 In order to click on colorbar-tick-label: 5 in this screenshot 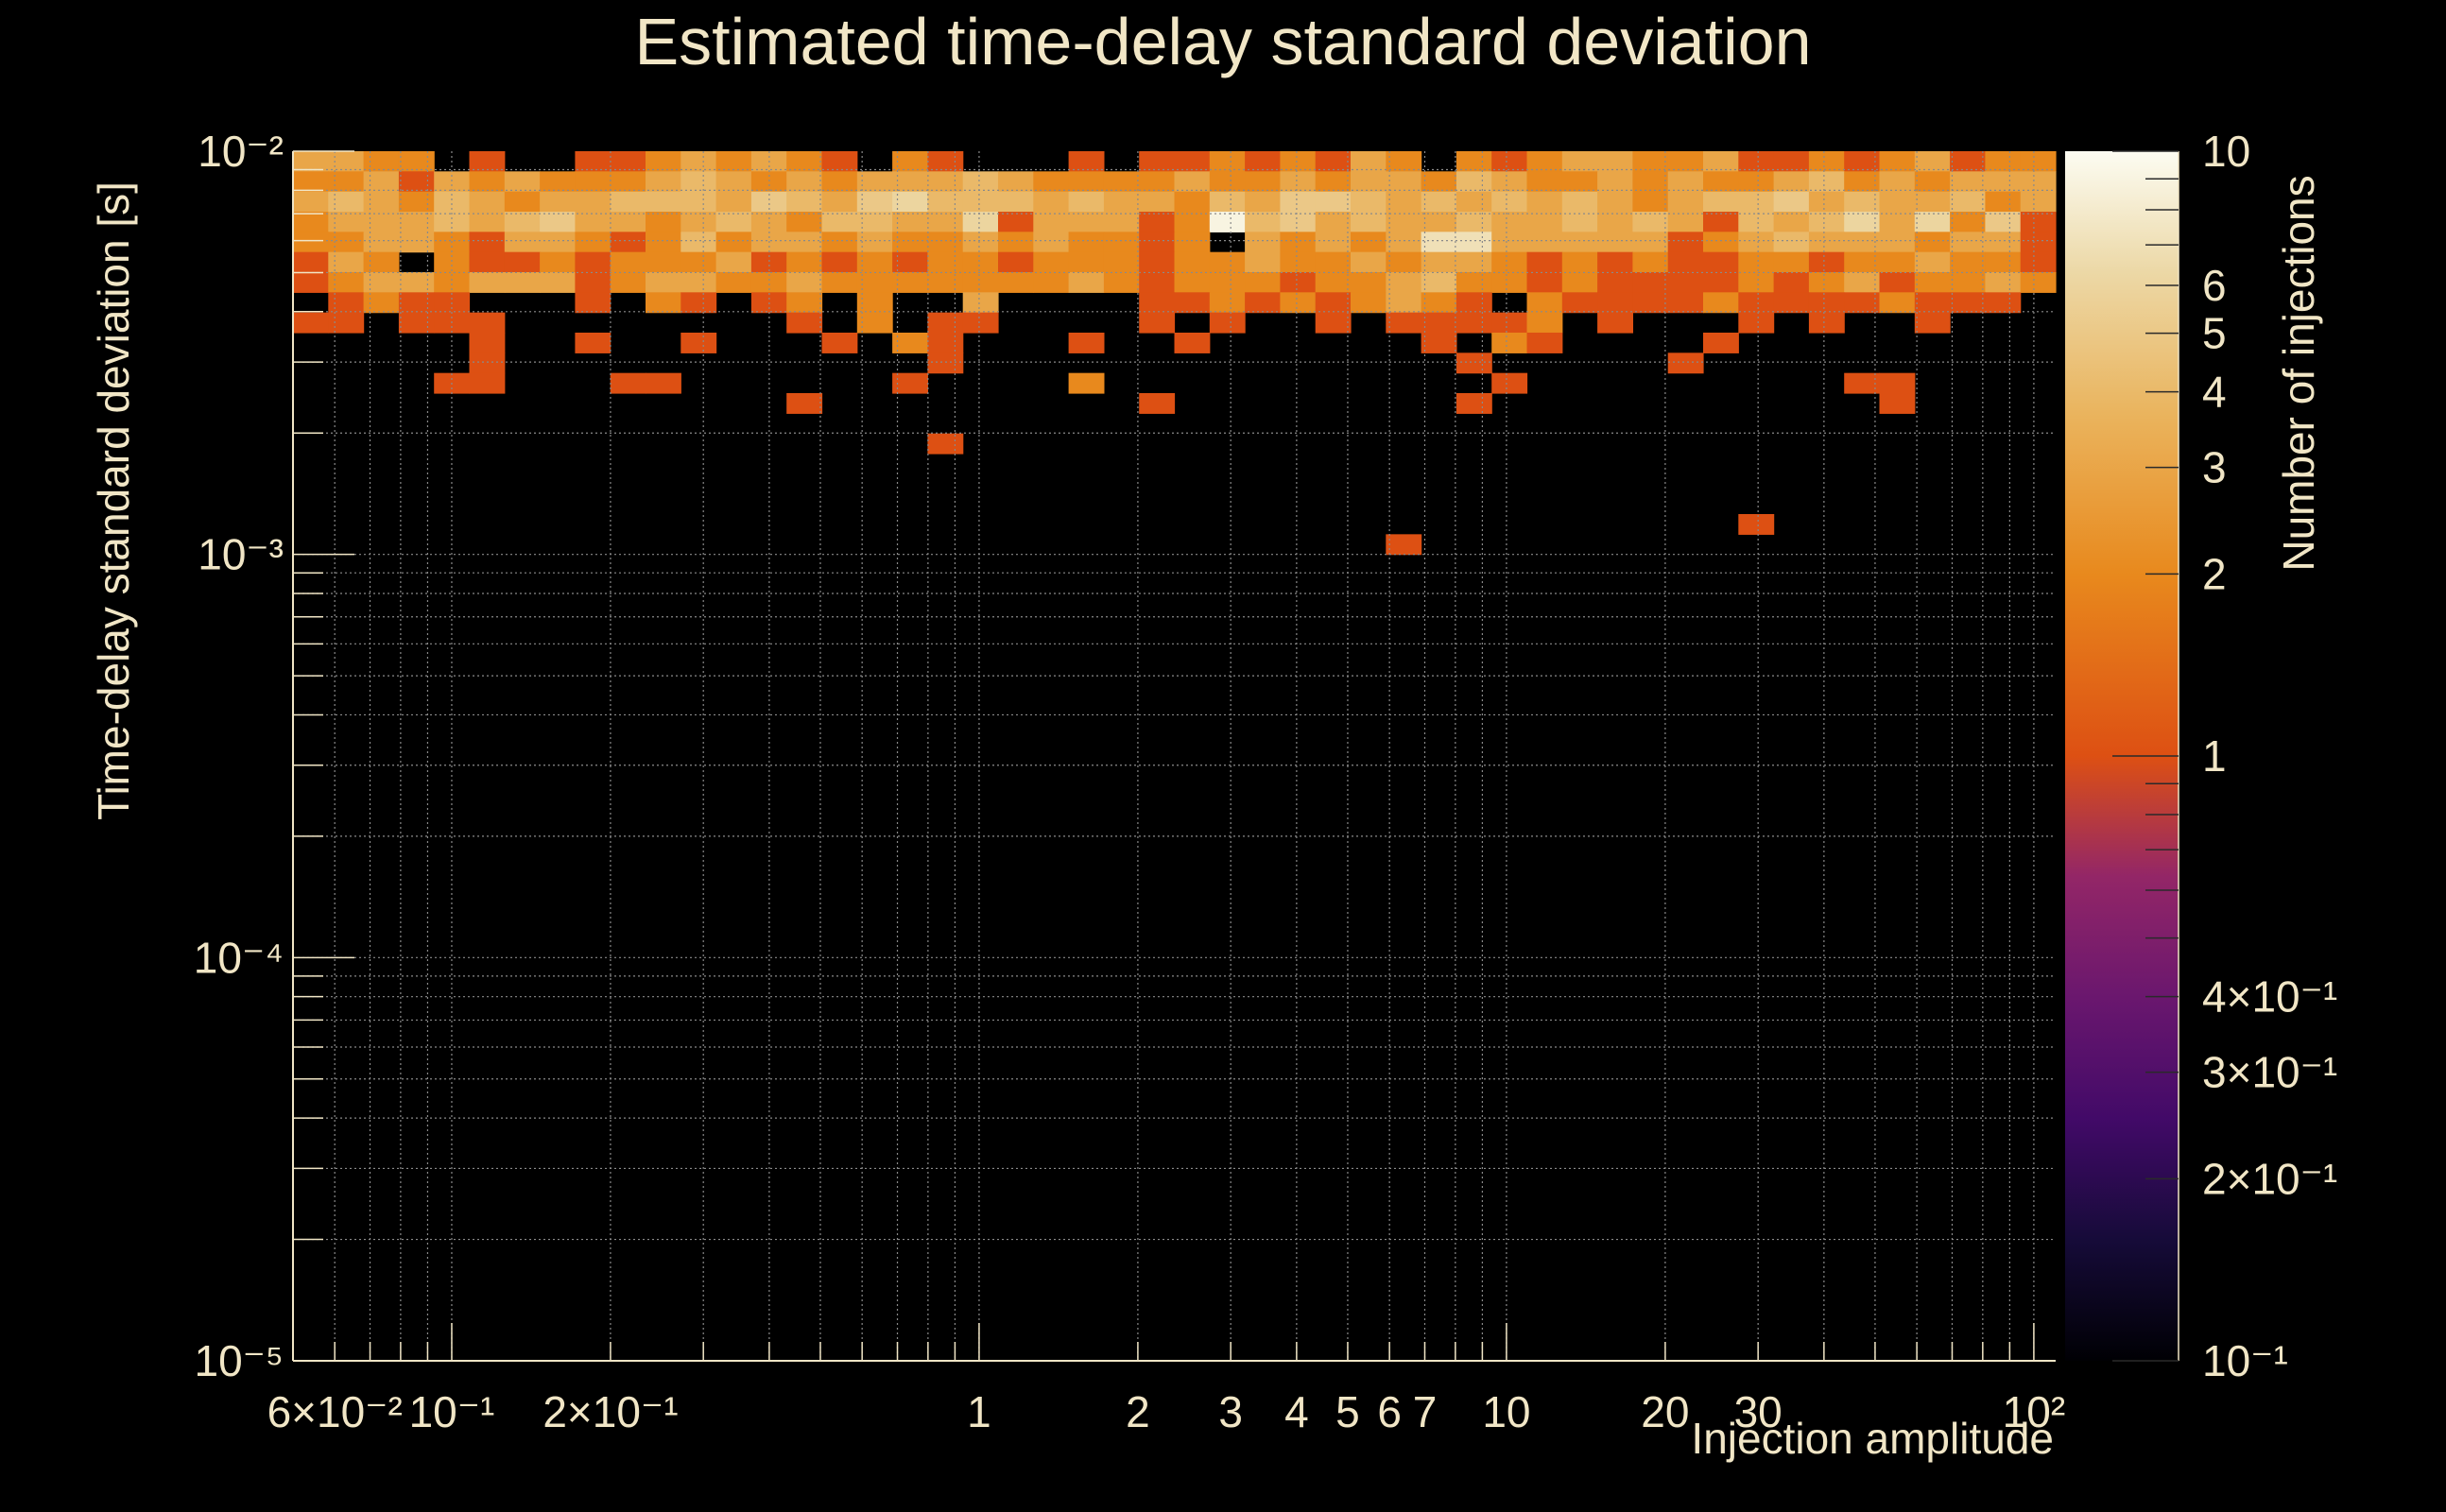, I will do `click(2214, 333)`.